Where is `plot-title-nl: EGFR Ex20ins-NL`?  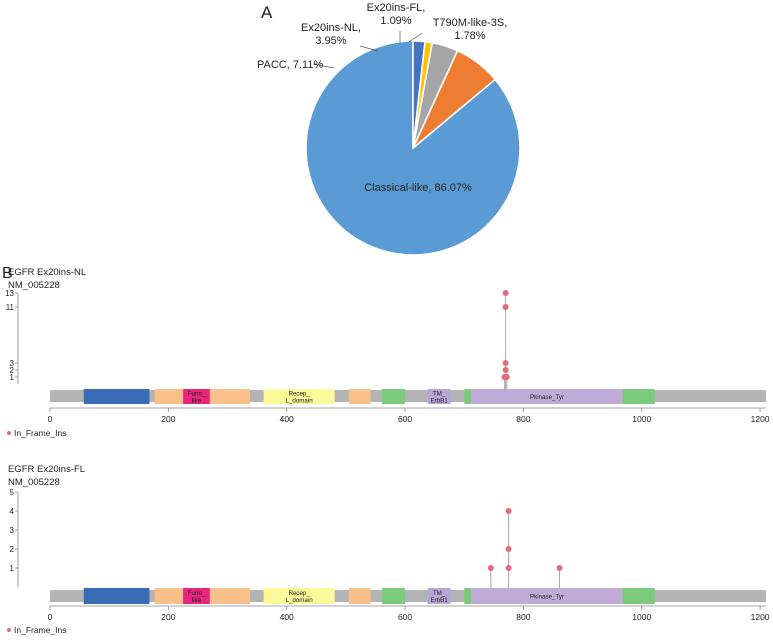 plot-title-nl: EGFR Ex20ins-NL is located at coordinates (47, 272).